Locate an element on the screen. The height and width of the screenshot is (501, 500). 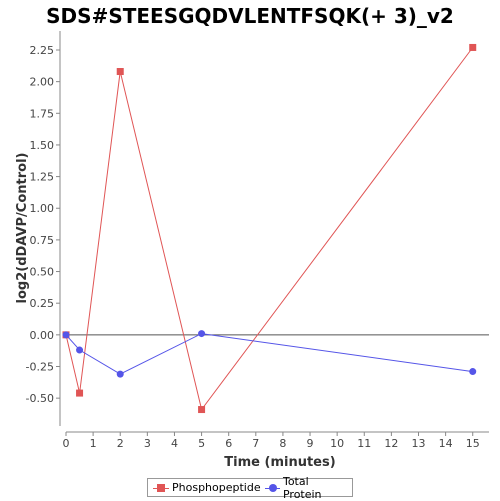
y-tick-label: -0.25 is located at coordinates (40, 366).